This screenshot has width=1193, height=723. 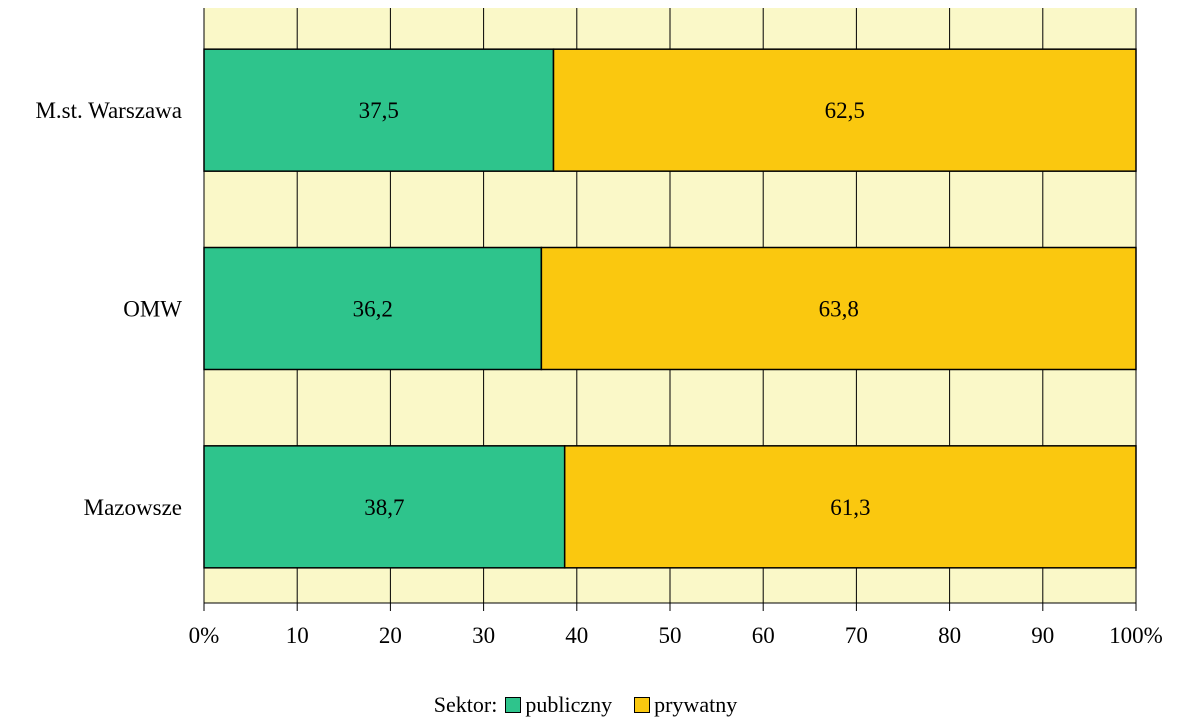 What do you see at coordinates (108, 309) in the screenshot?
I see `category-labels: M.st. Warszawa OMW Mazowsze` at bounding box center [108, 309].